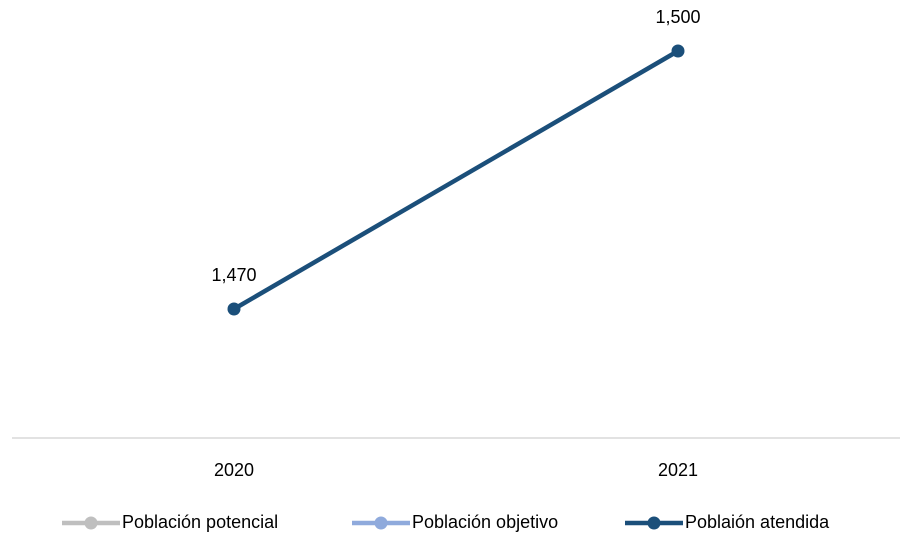 This screenshot has height=536, width=900. What do you see at coordinates (757, 522) in the screenshot?
I see `legend-label: Poblaión atendida` at bounding box center [757, 522].